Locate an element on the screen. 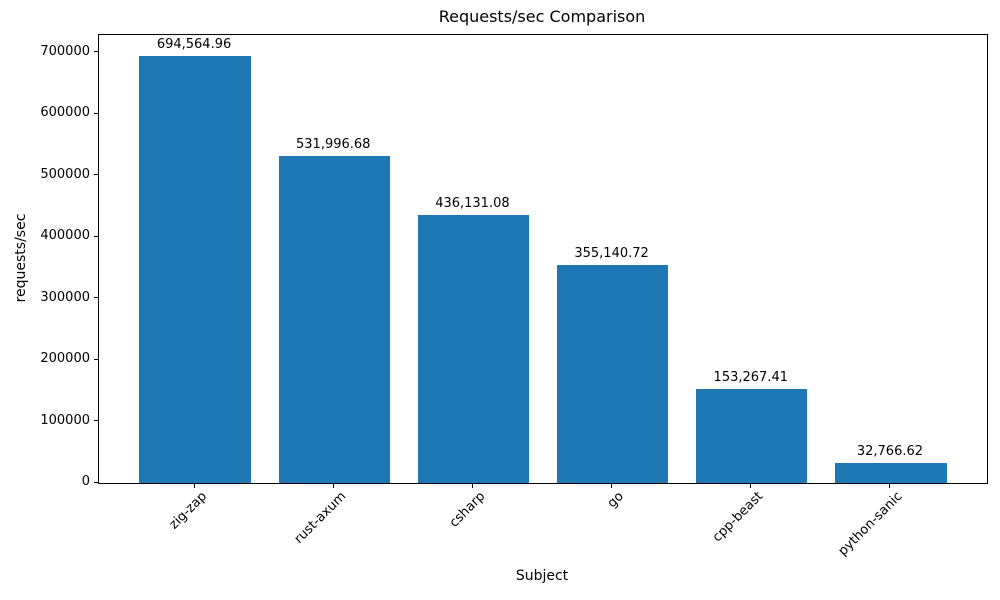 Image resolution: width=1000 pixels, height=600 pixels. y-tick-label: 300000 is located at coordinates (65, 297).